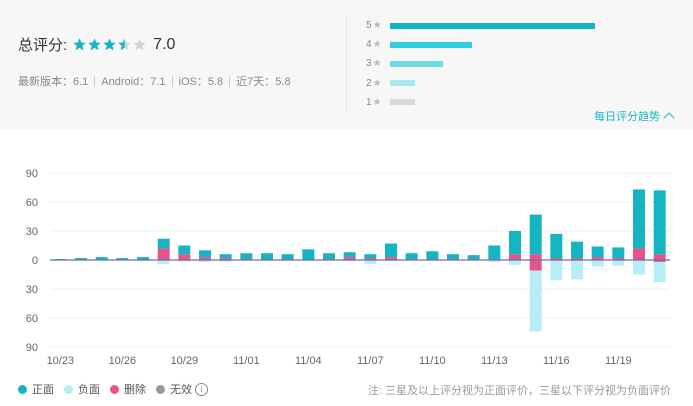 The width and height of the screenshot is (693, 406). I want to click on distribution-label: 1 ★, so click(378, 102).